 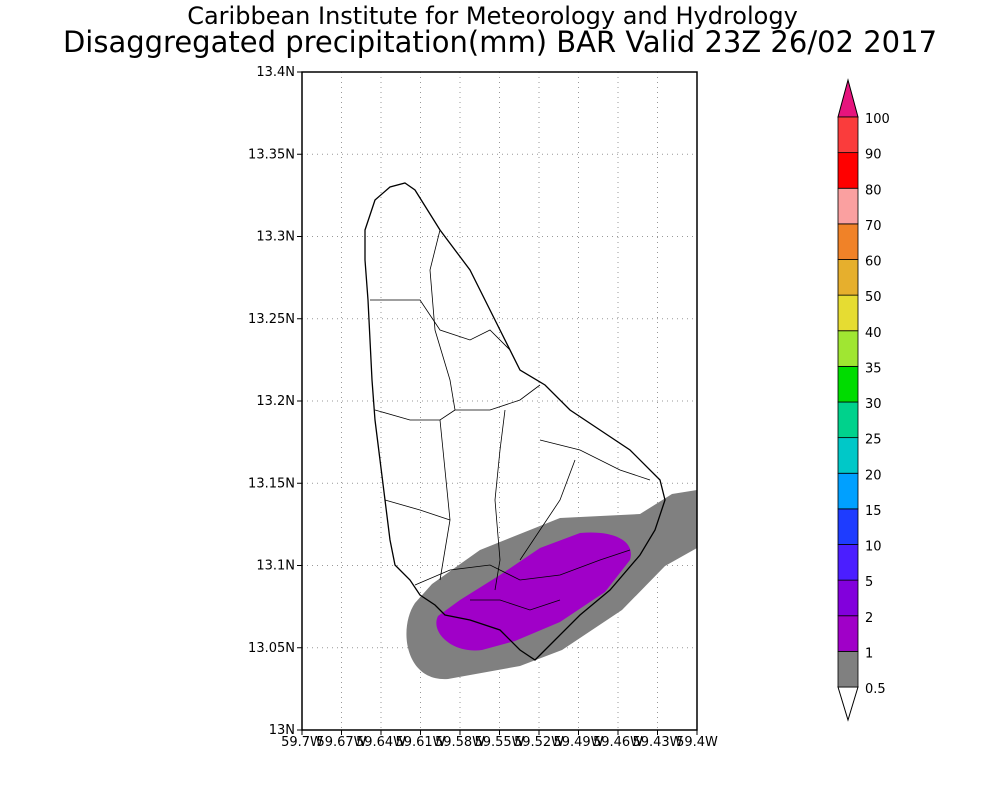 I want to click on lon-label: 59.43W, so click(x=657, y=742).